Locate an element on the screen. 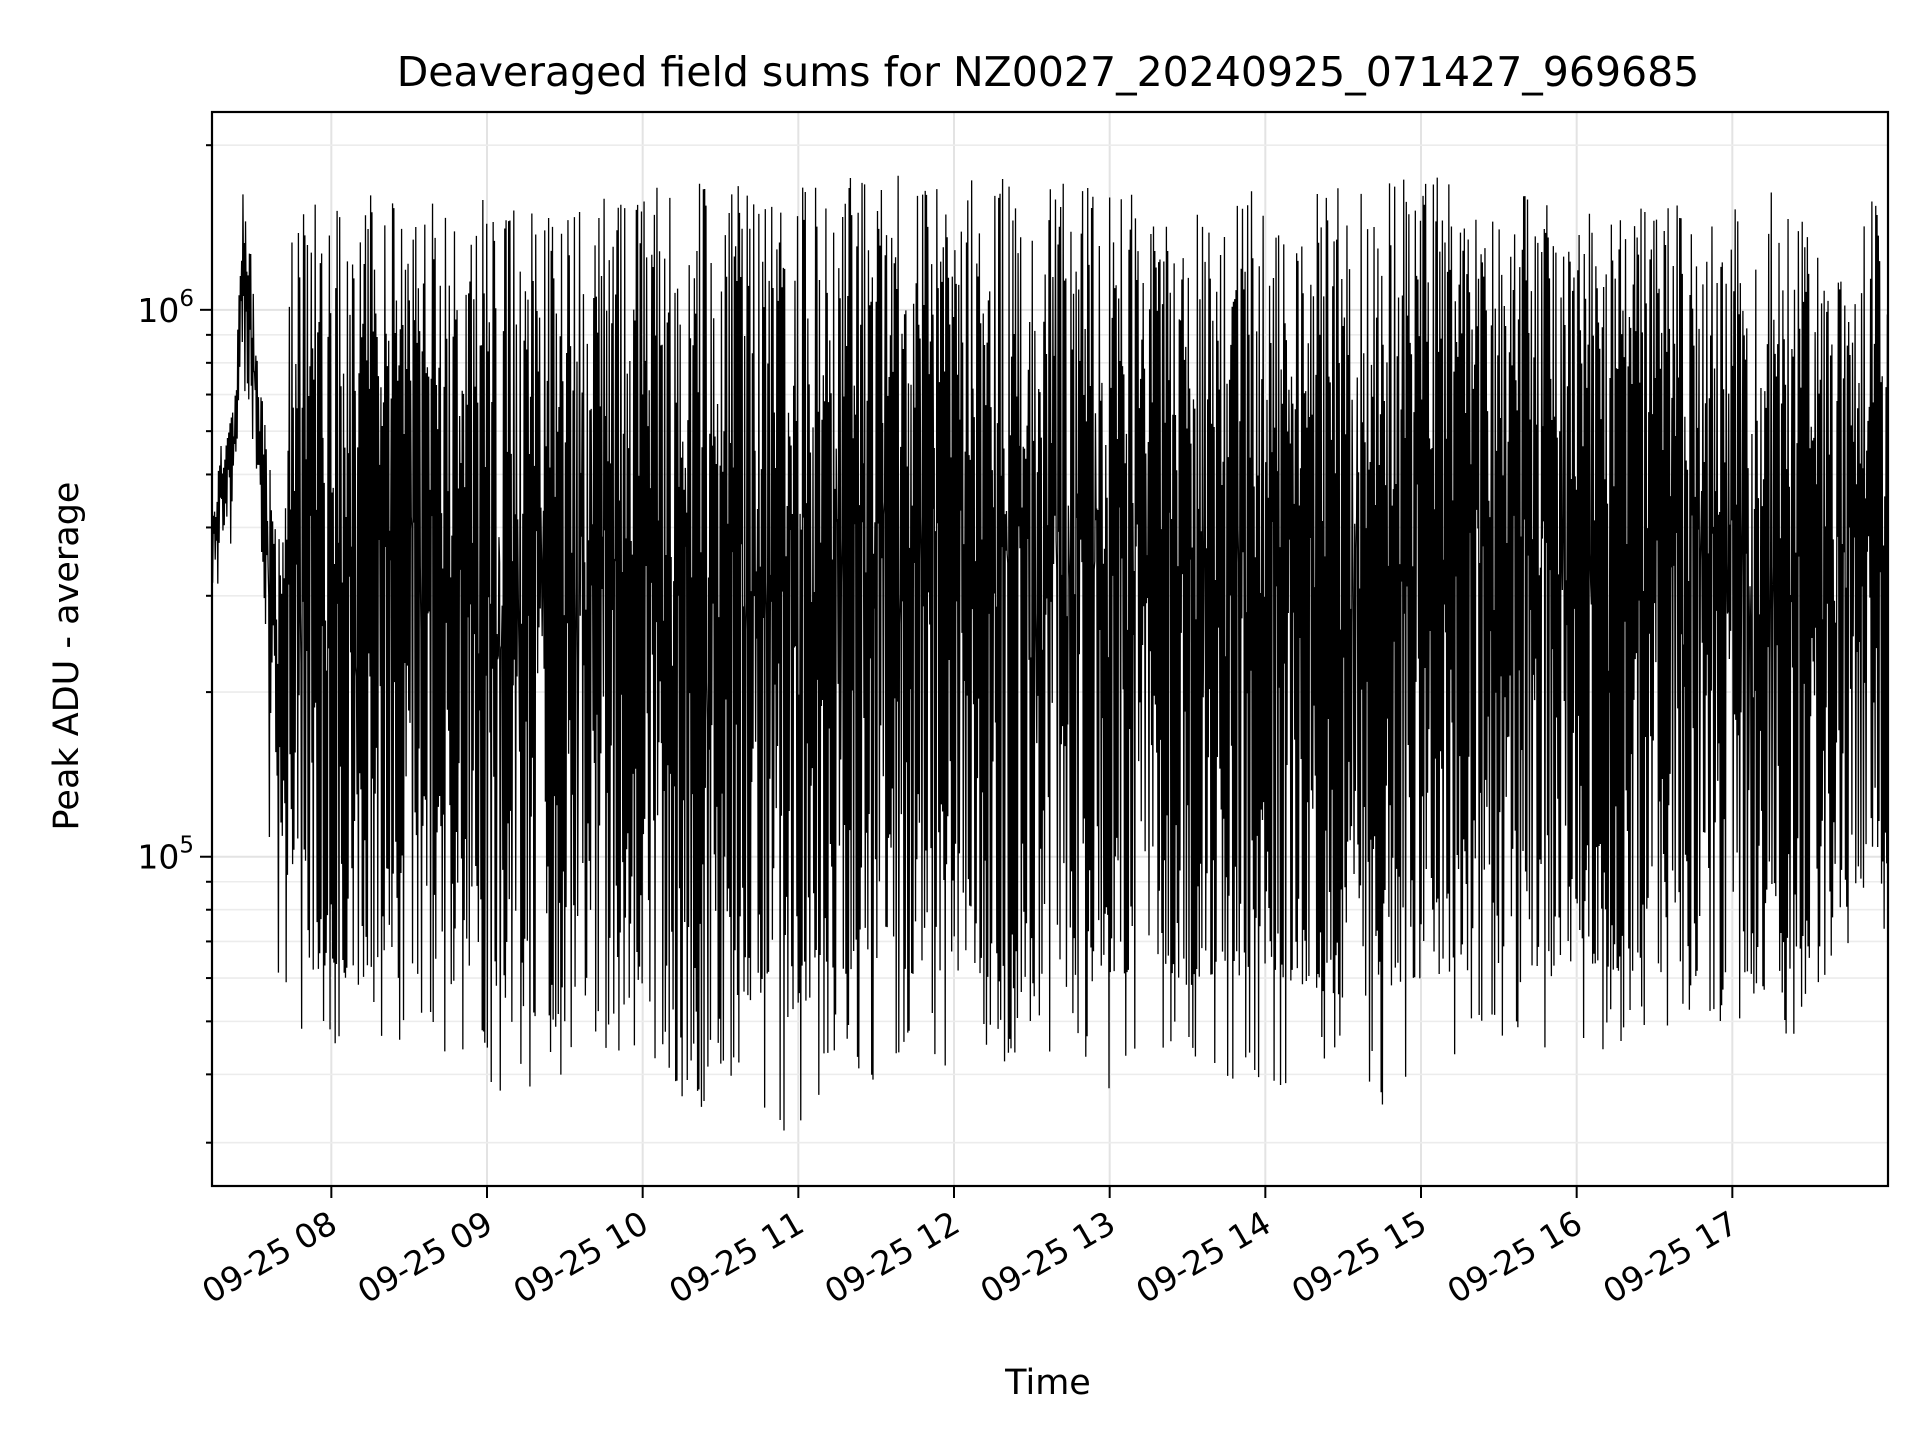  x-tick-label: 09-25 10 is located at coordinates (581, 1257).